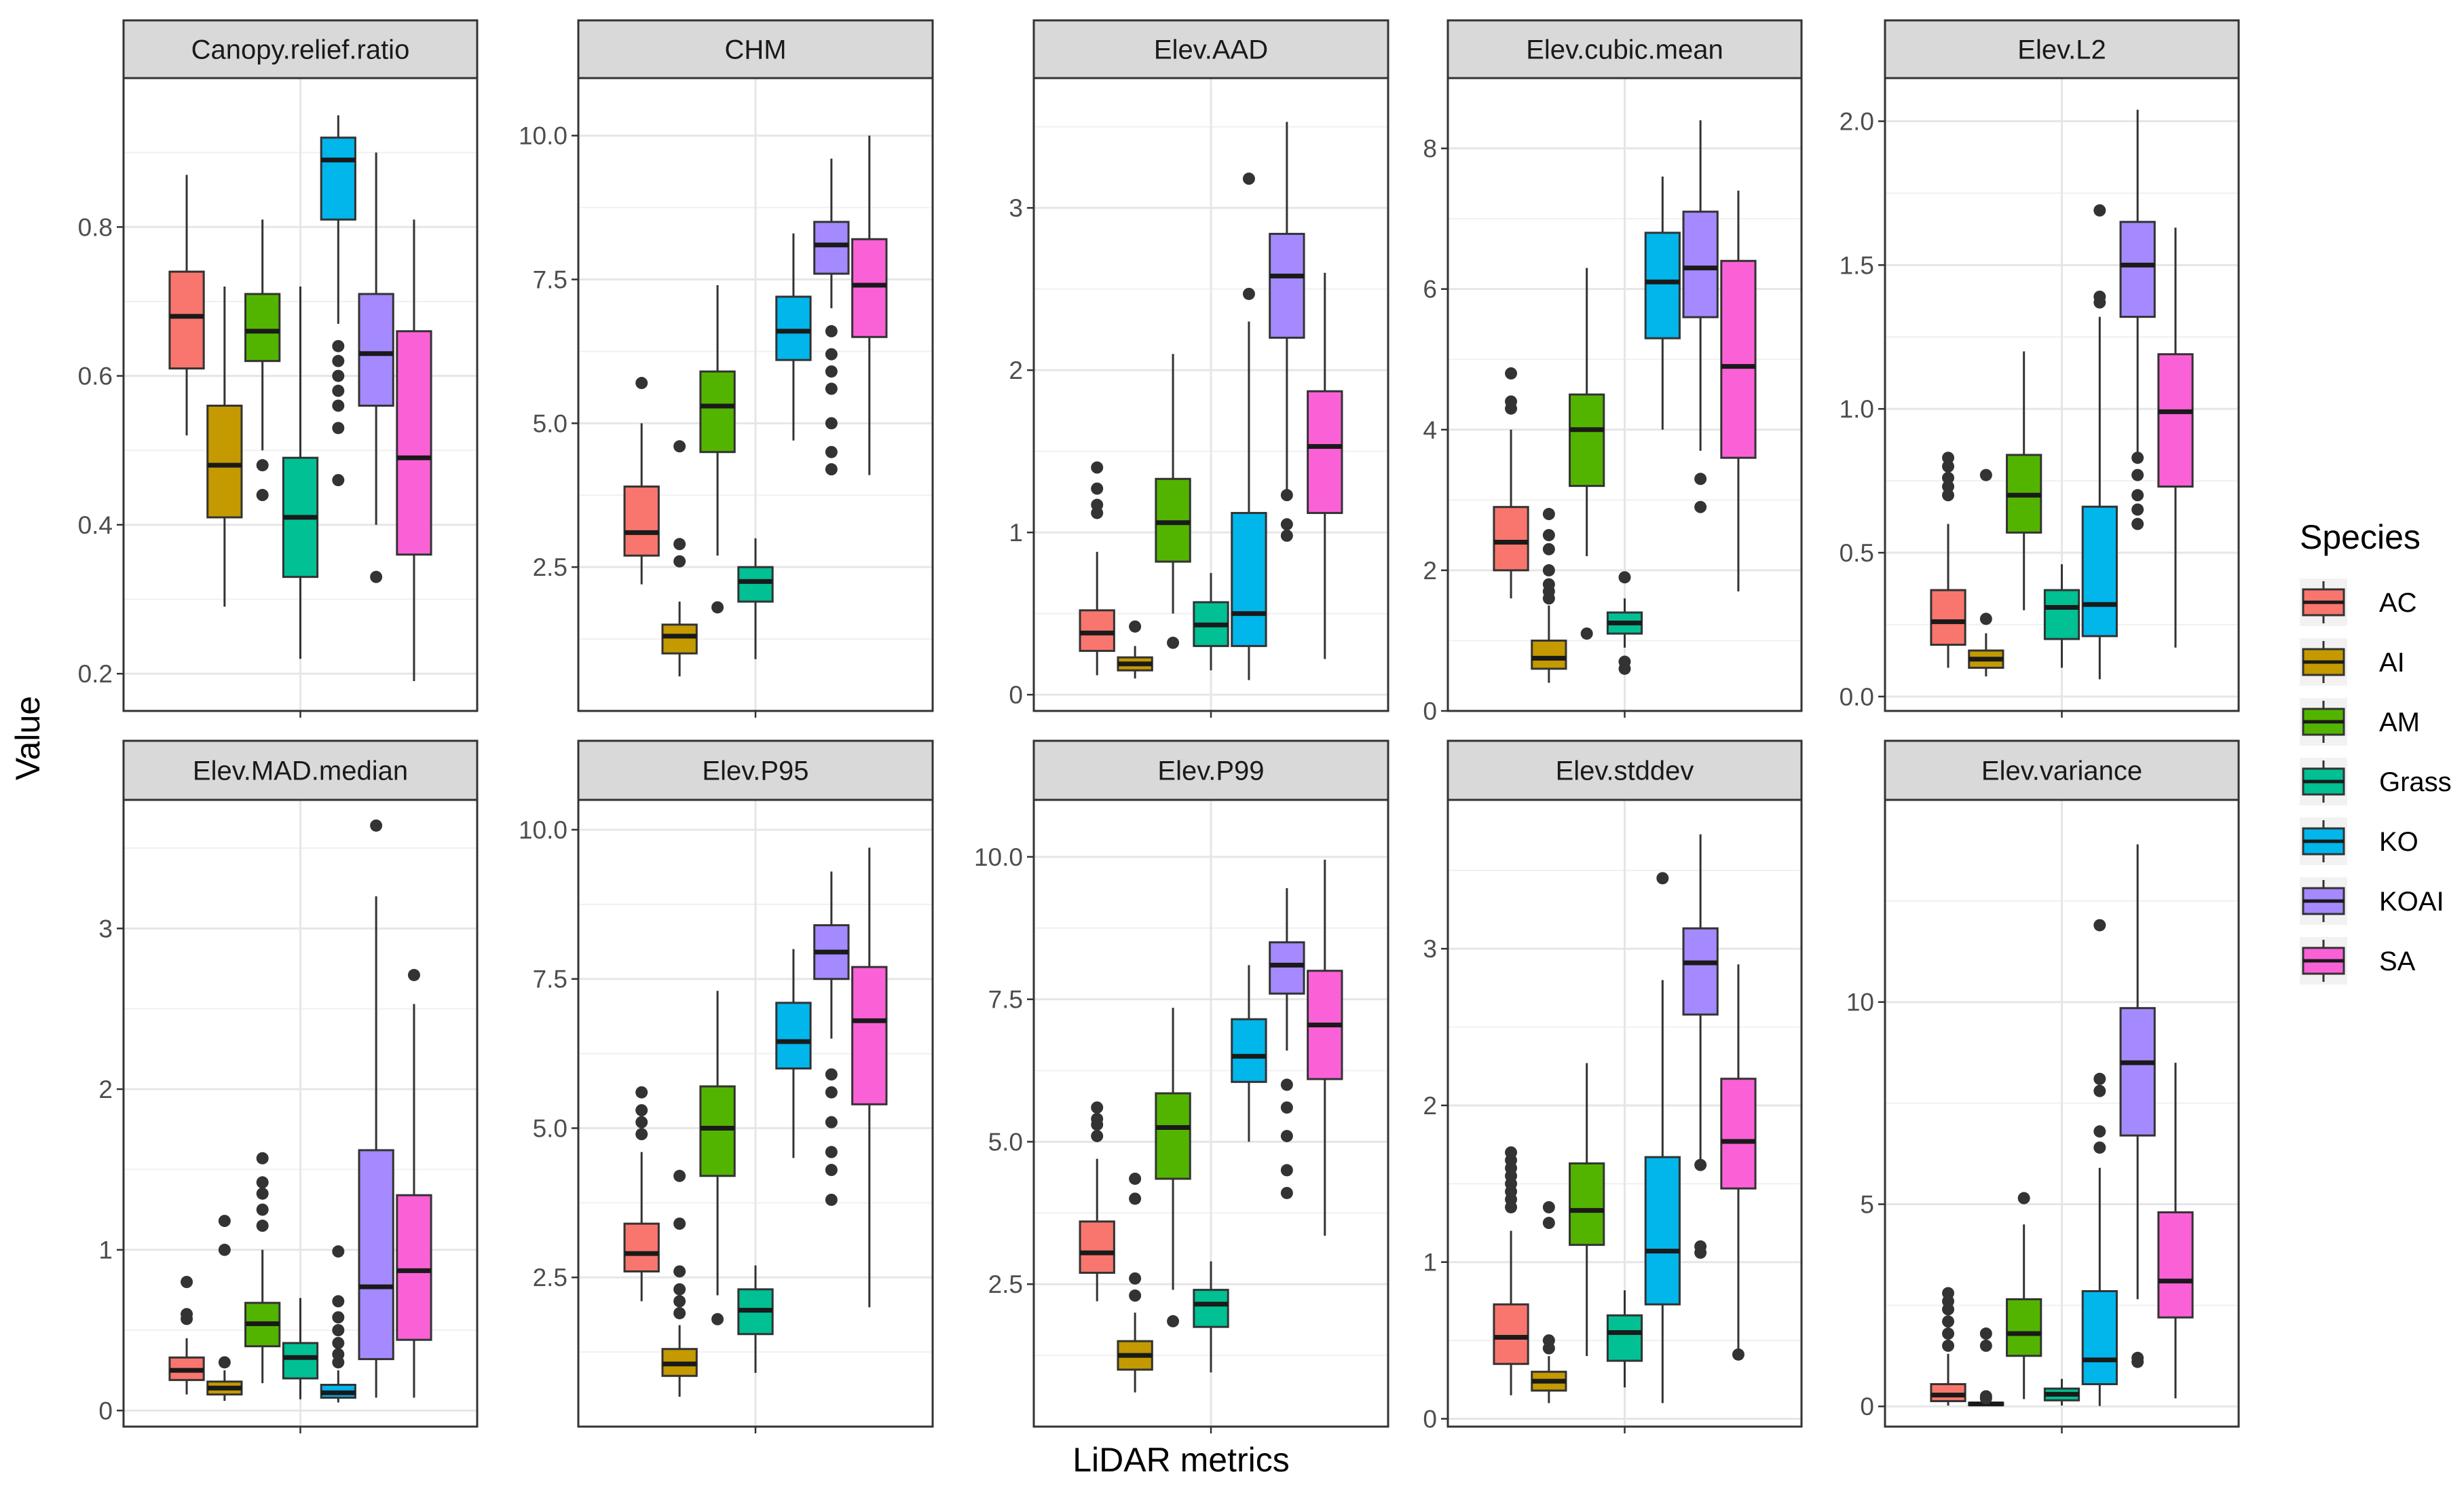 The width and height of the screenshot is (2464, 1485). I want to click on panel-title: Elev.P99, so click(1210, 771).